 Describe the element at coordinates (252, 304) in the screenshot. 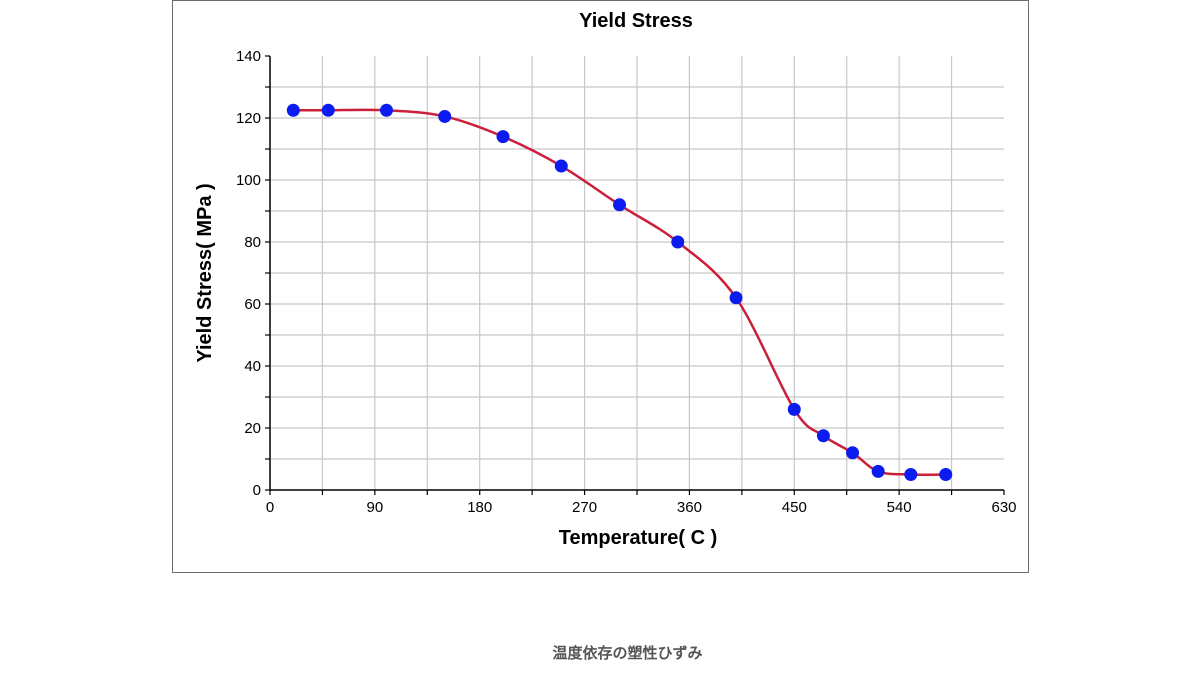

I see `y-tick-label: 60` at that location.